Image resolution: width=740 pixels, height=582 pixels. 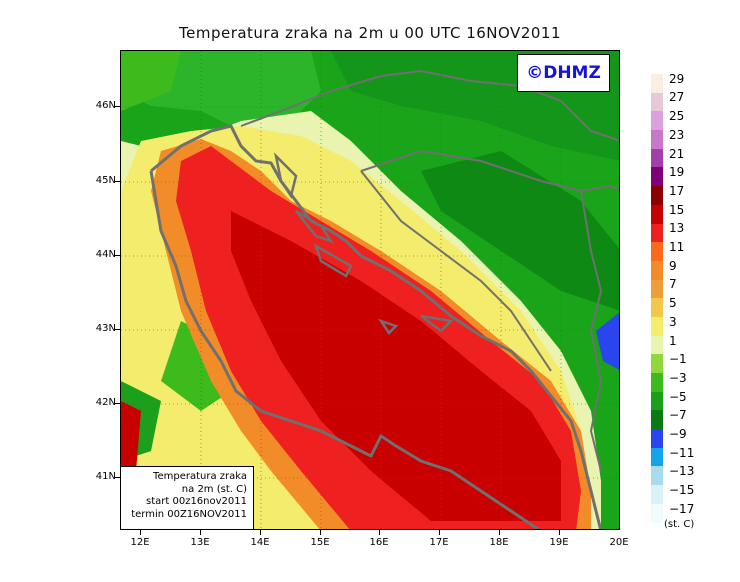 I want to click on dhmz-logo: ©DHMZ, so click(x=563, y=73).